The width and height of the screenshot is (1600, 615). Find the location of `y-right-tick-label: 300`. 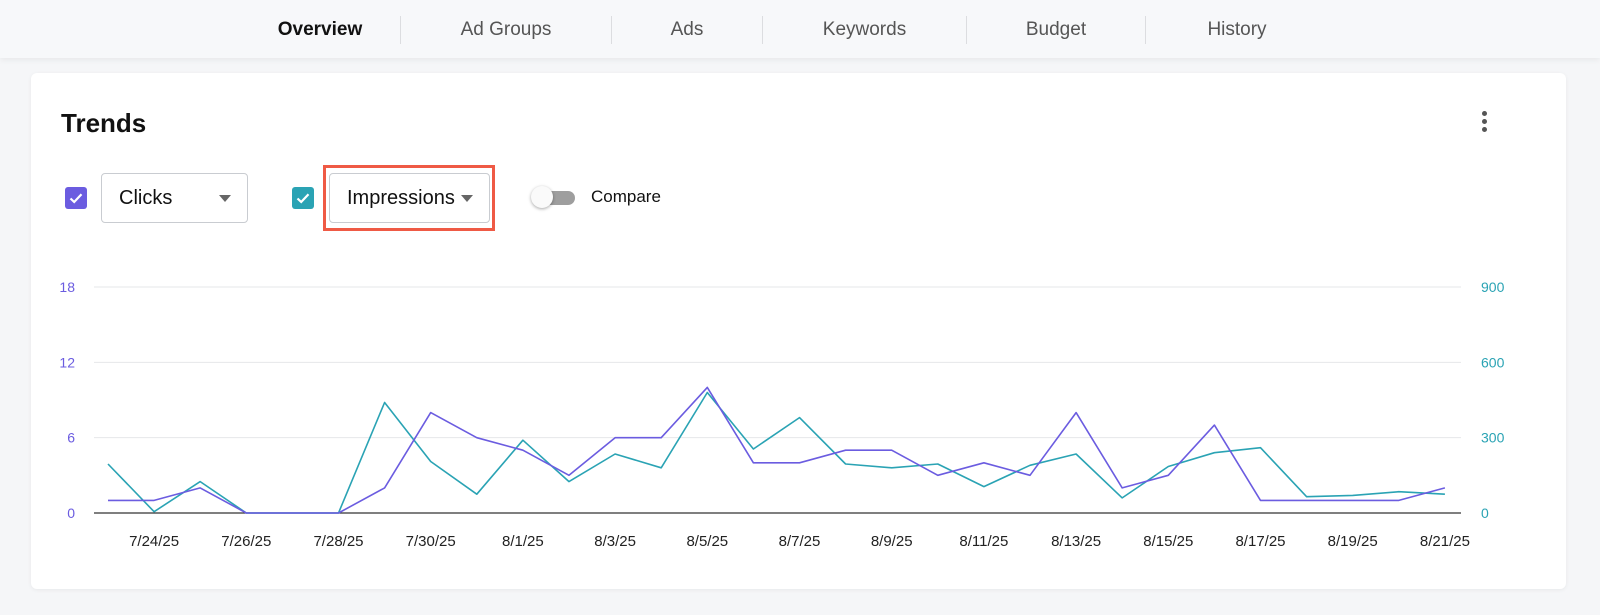

y-right-tick-label: 300 is located at coordinates (1493, 438).